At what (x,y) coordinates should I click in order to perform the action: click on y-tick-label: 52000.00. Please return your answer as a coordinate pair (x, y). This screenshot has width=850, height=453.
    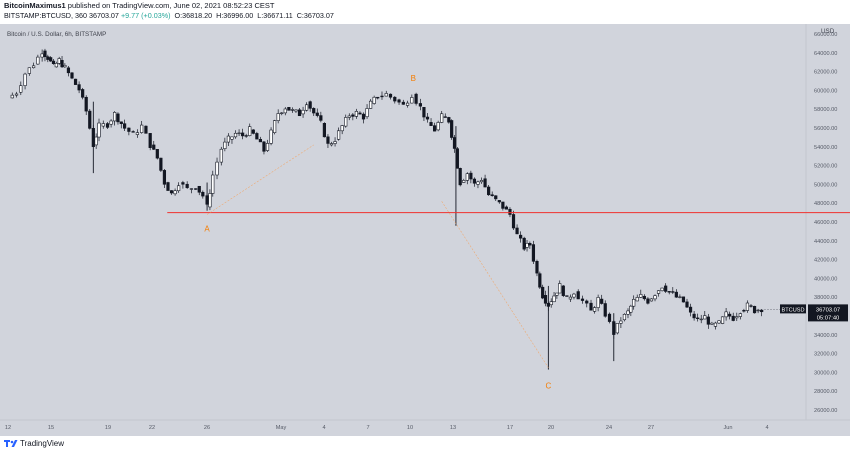
    Looking at the image, I should click on (825, 167).